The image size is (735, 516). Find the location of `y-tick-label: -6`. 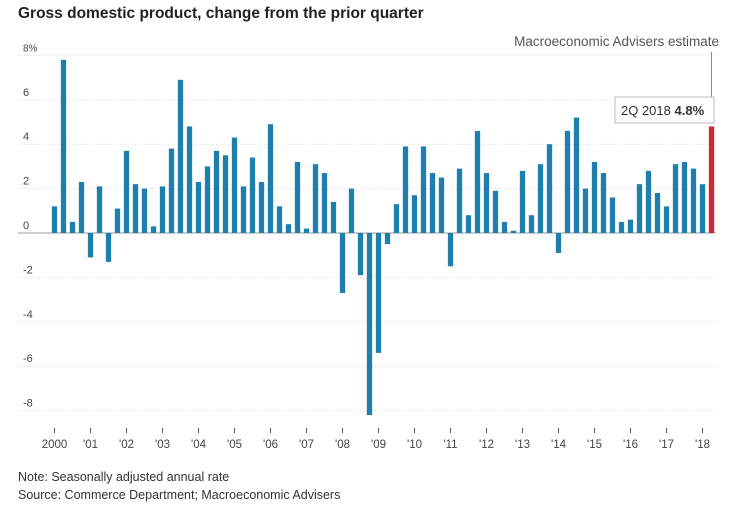

y-tick-label: -6 is located at coordinates (28, 359).